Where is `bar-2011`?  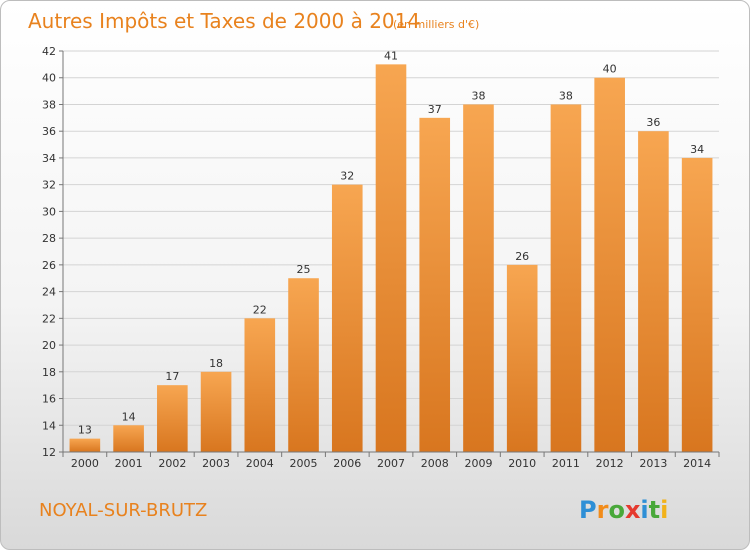 bar-2011 is located at coordinates (566, 278).